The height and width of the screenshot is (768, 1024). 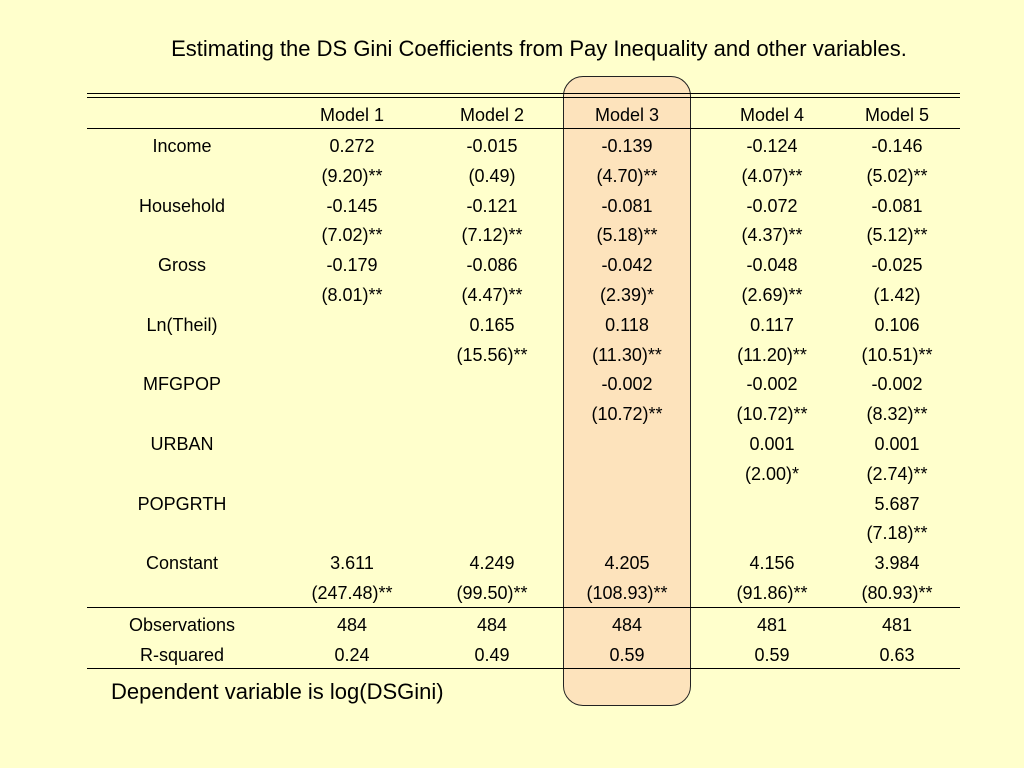 What do you see at coordinates (352, 593) in the screenshot?
I see `table-cell: (247.48)**` at bounding box center [352, 593].